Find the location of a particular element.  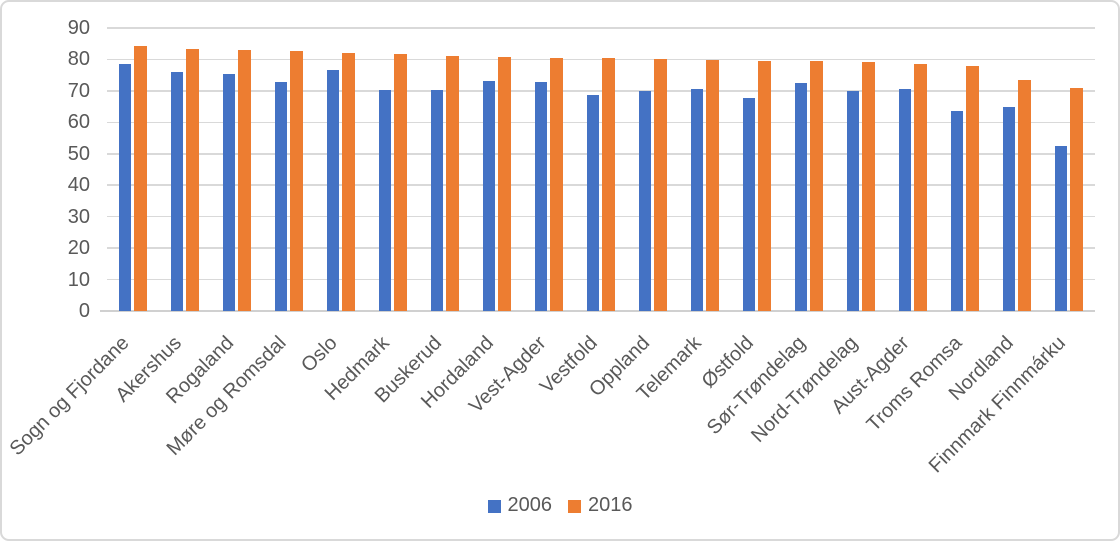

y-axis-label: 20 is located at coordinates (78, 248).